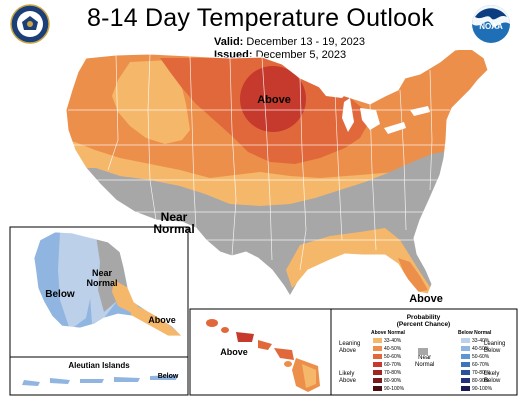  I want to click on noaa-logo-icon: NOAA, so click(491, 24).